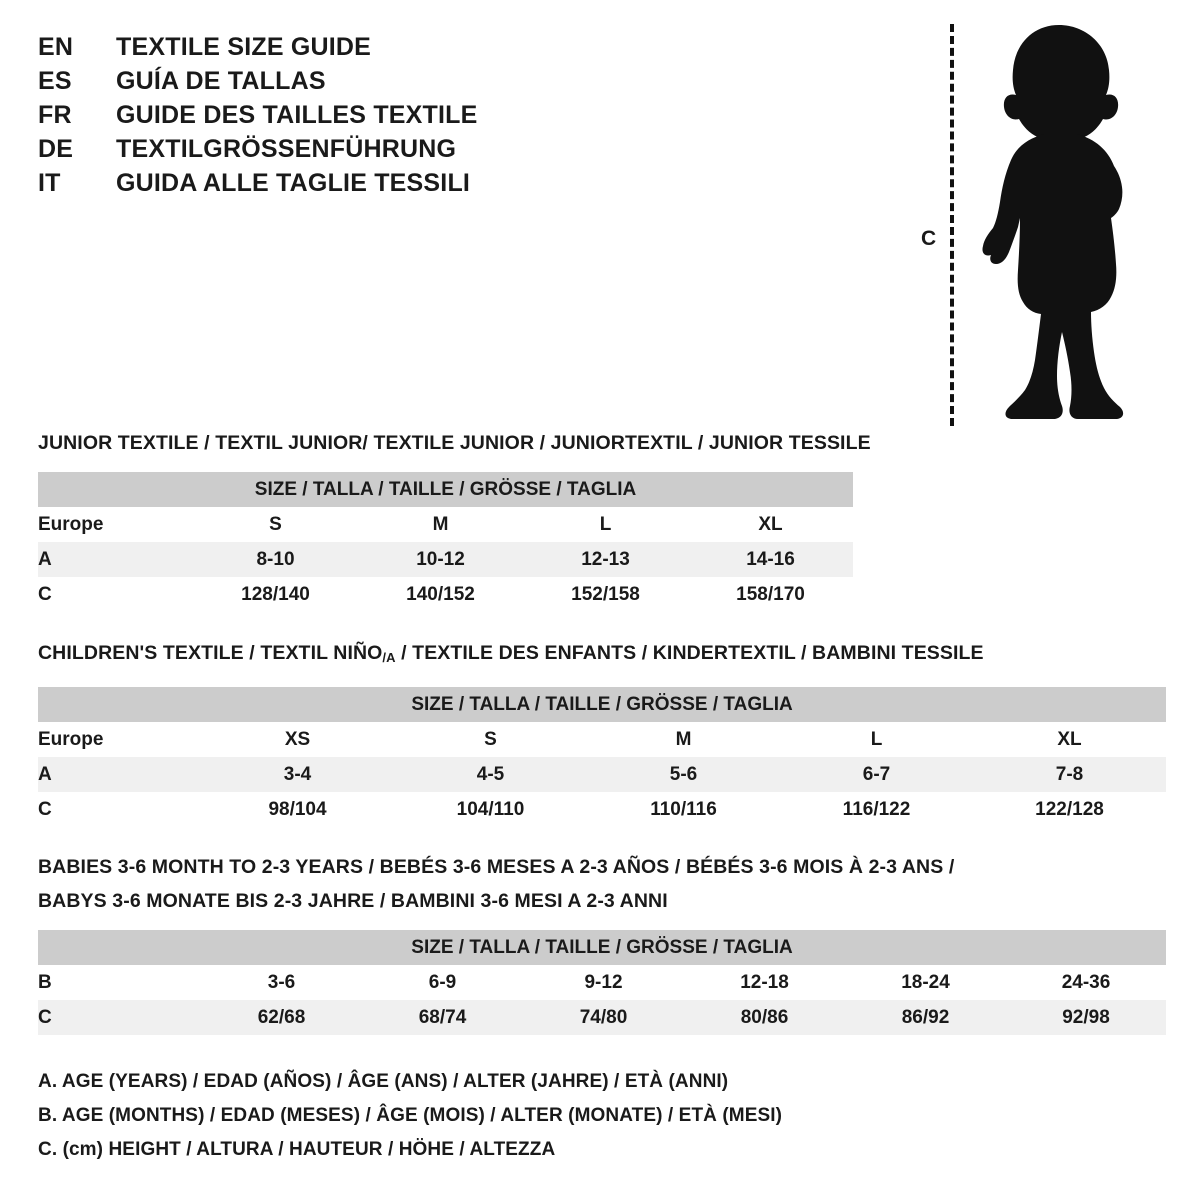 The width and height of the screenshot is (1200, 1200). I want to click on toddler-silhouette-icon, so click(1061, 224).